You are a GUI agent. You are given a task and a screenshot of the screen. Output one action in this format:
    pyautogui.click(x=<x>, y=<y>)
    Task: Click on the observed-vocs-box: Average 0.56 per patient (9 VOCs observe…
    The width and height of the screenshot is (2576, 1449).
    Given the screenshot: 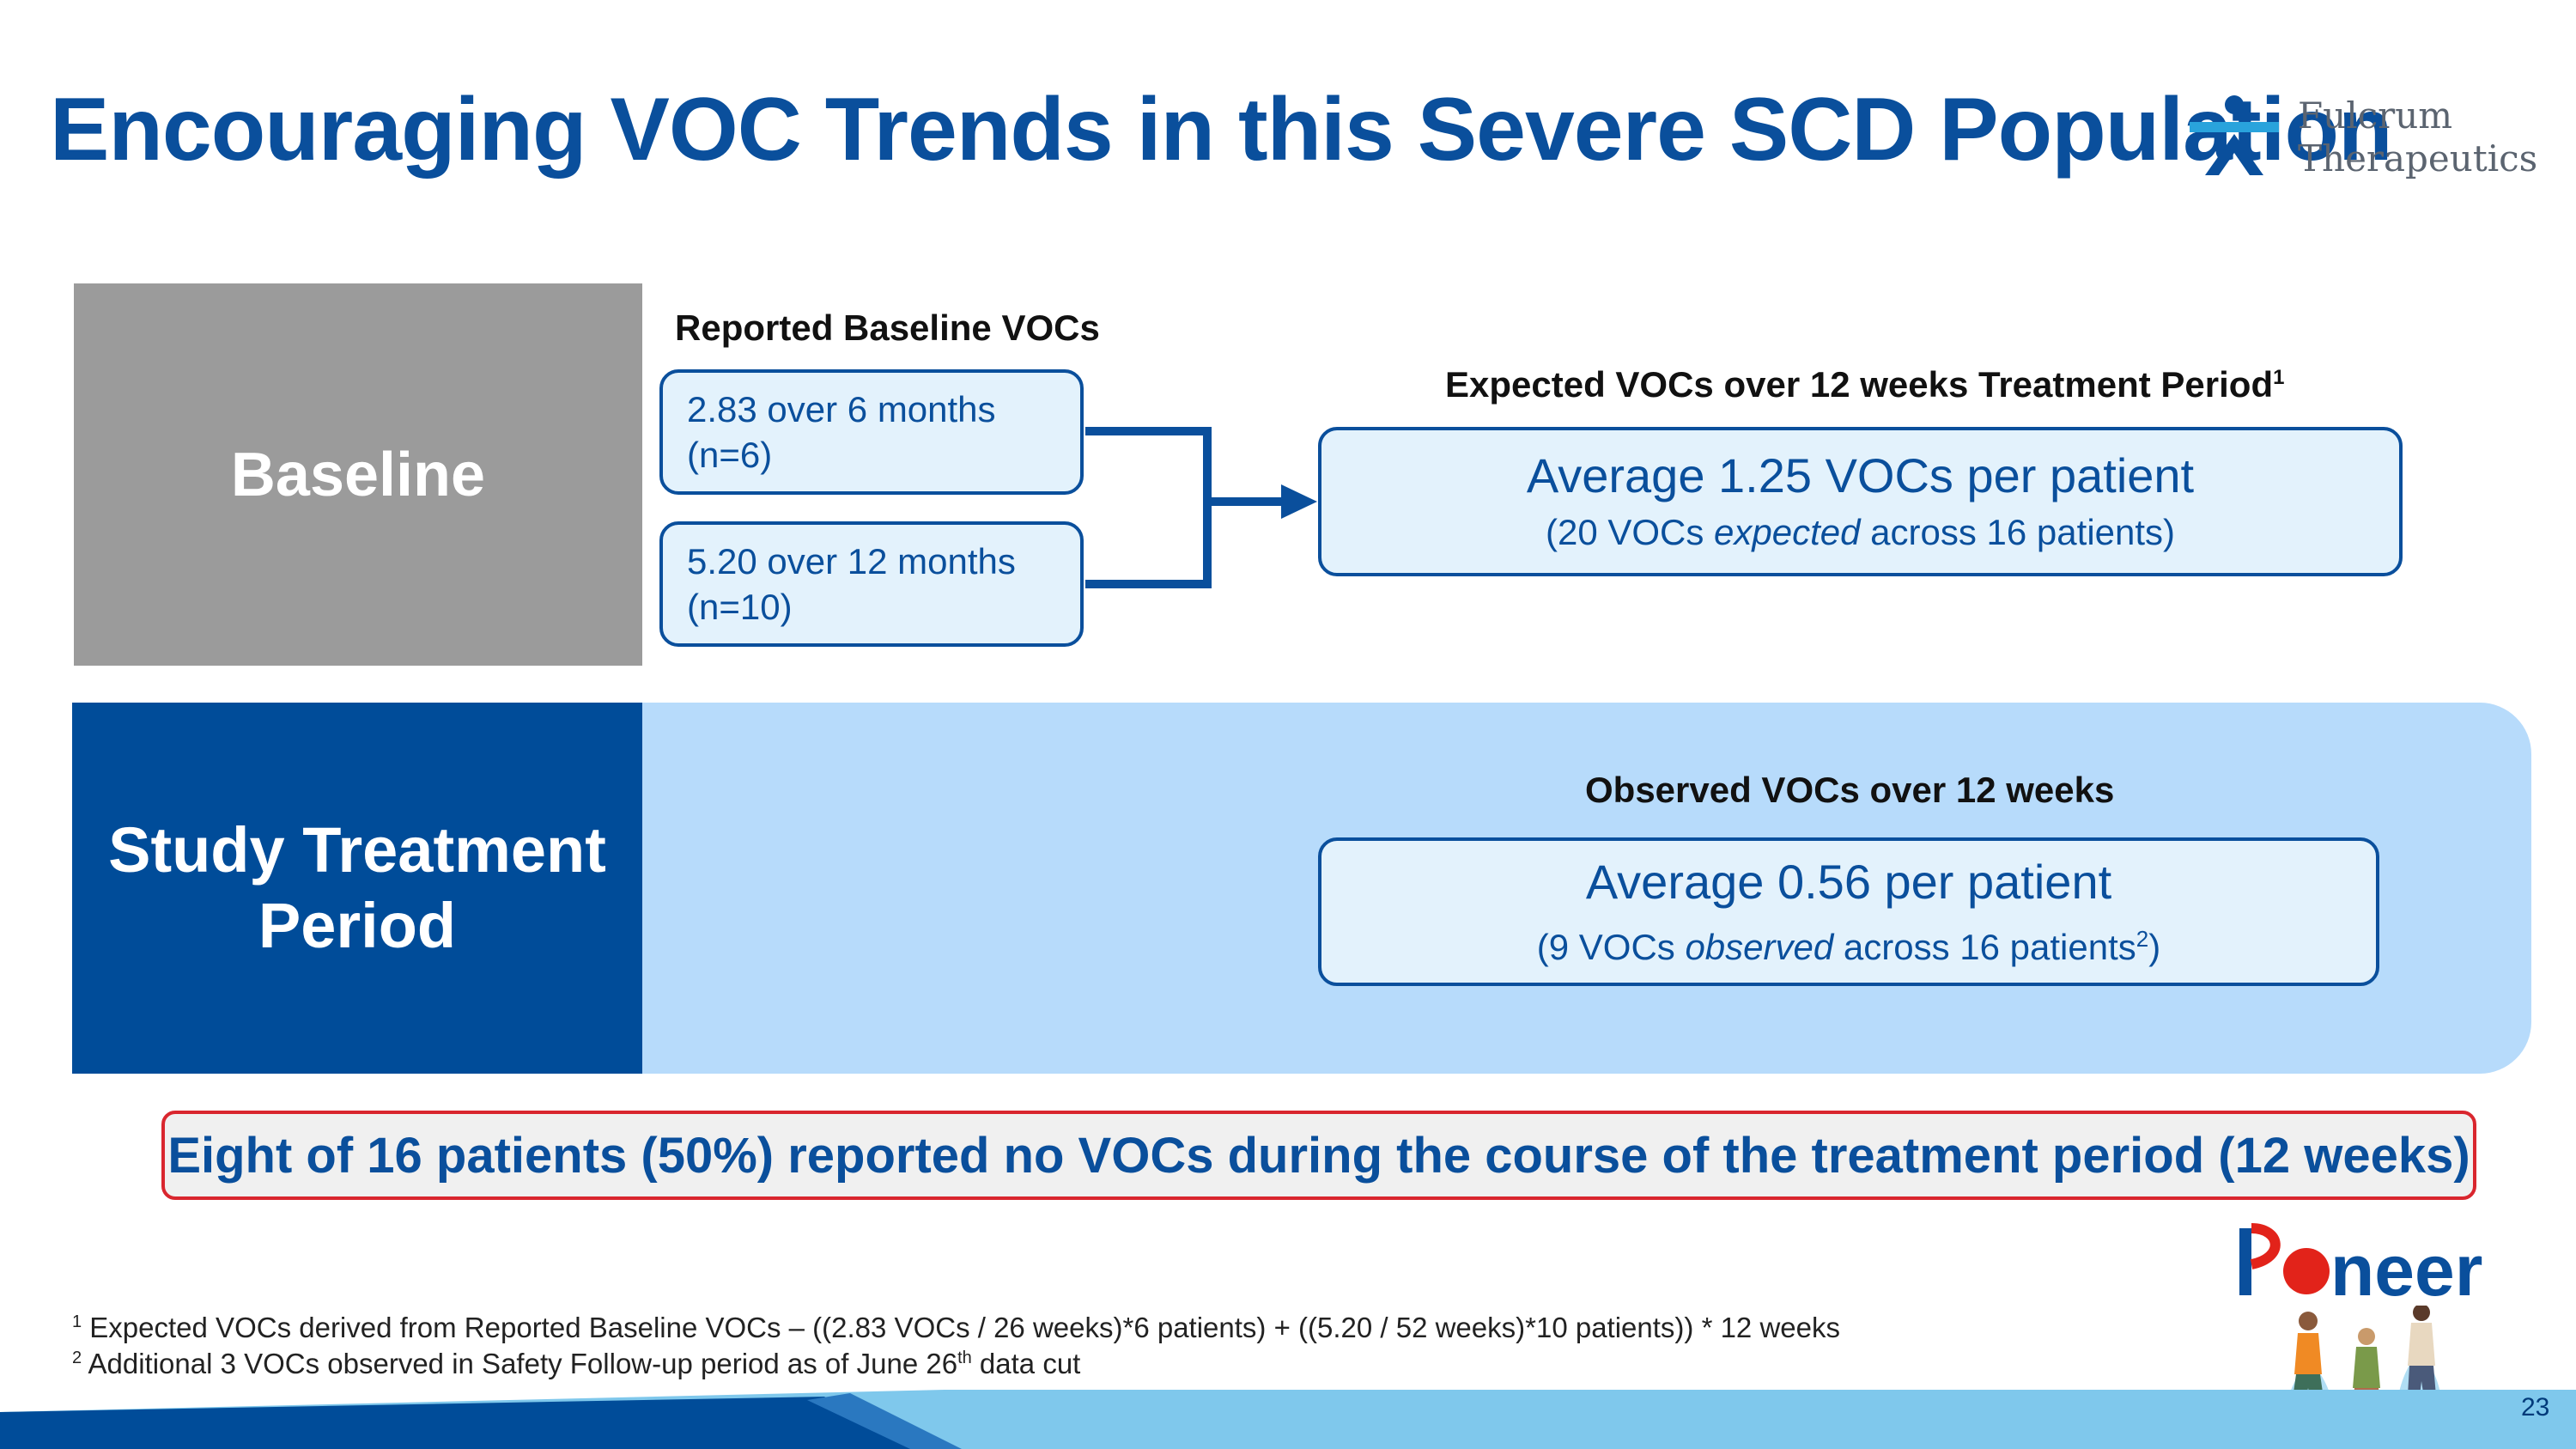 What is the action you would take?
    pyautogui.click(x=1849, y=911)
    